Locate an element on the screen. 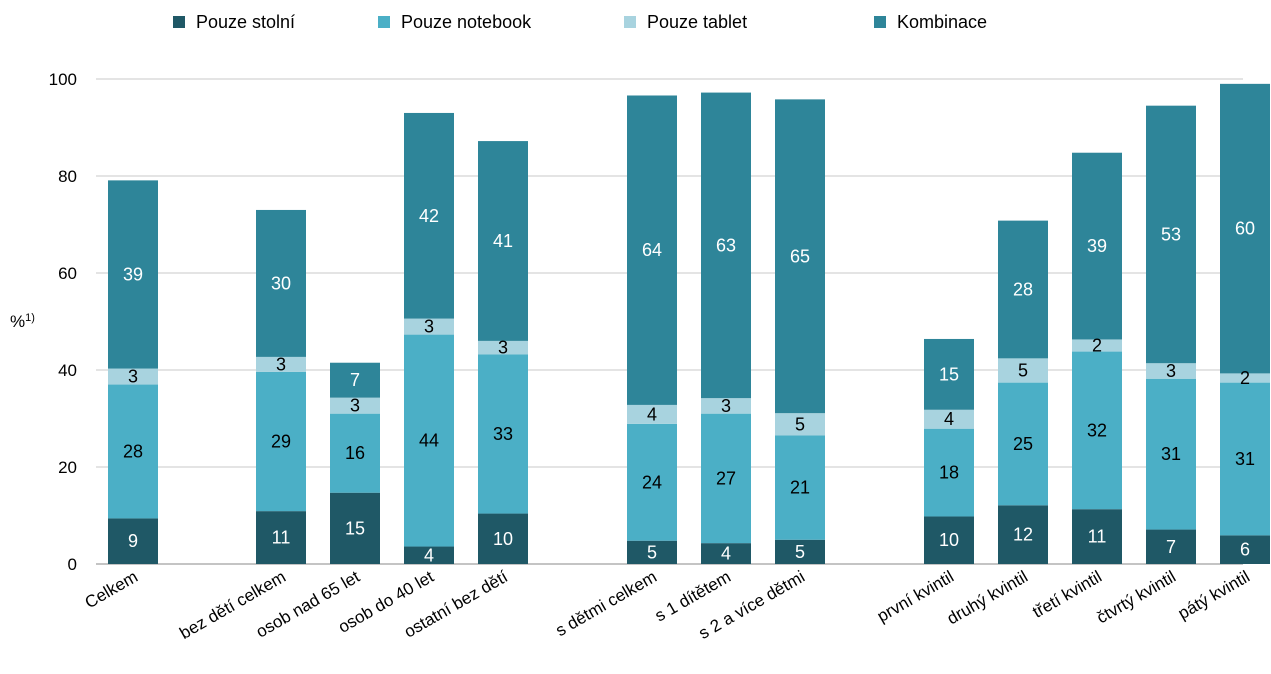 Image resolution: width=1271 pixels, height=674 pixels. x-category-label: pátý kvintil is located at coordinates (1214, 595).